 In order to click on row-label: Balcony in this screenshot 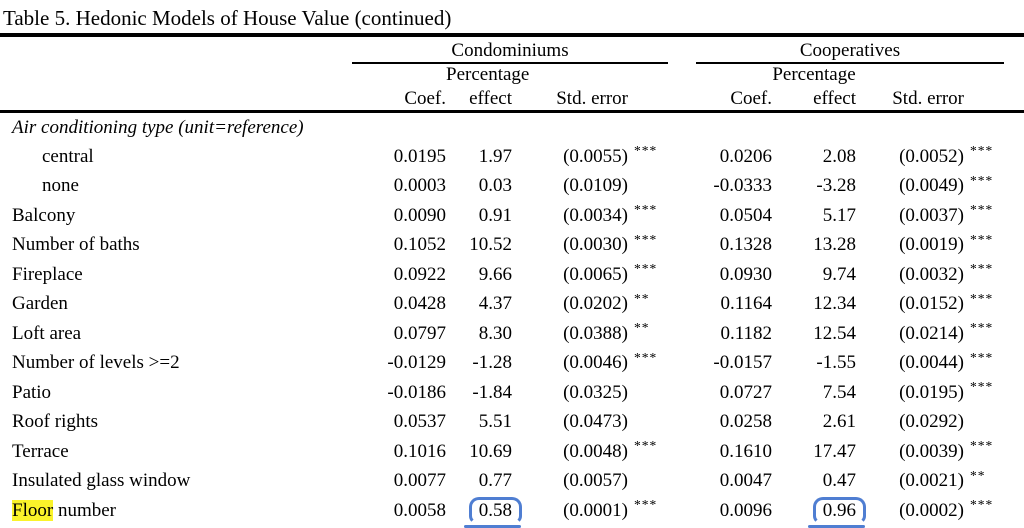, I will do `click(176, 216)`.